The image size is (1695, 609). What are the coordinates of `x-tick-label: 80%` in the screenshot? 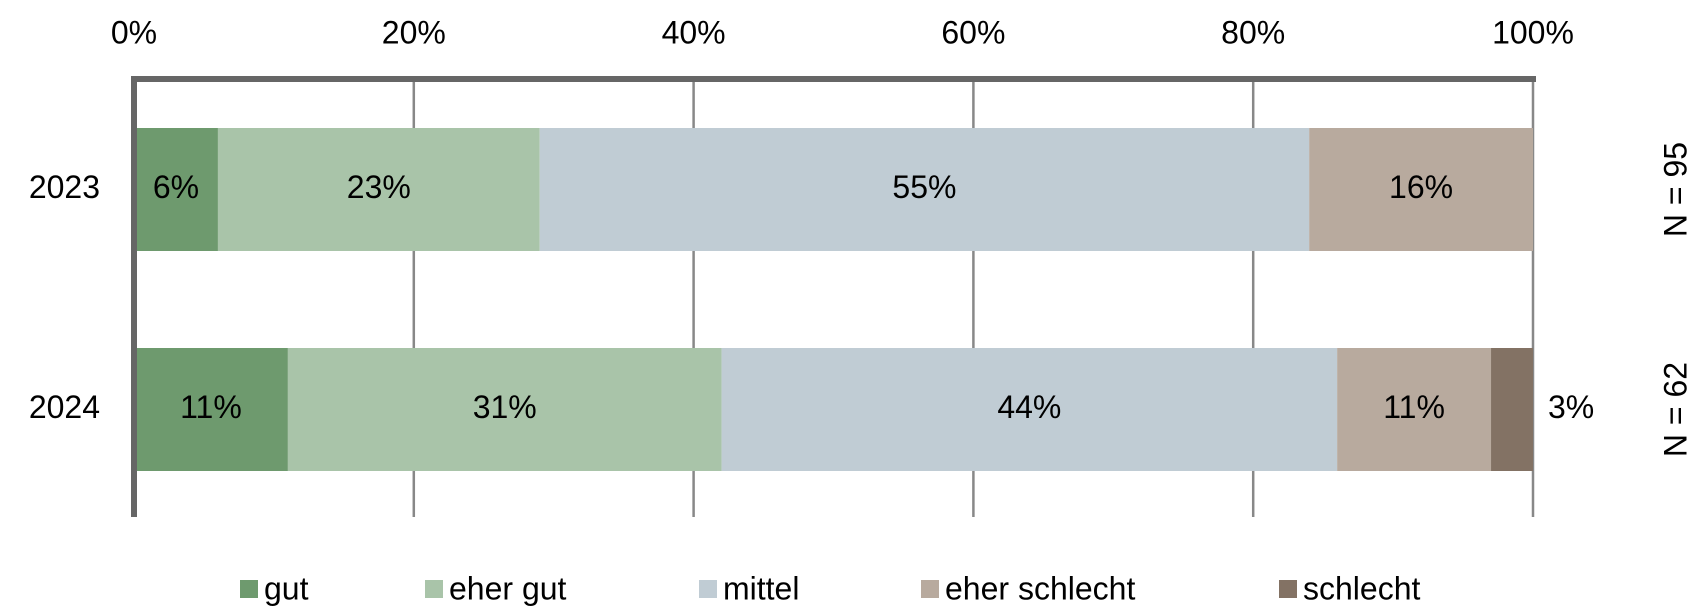 It's located at (1253, 32).